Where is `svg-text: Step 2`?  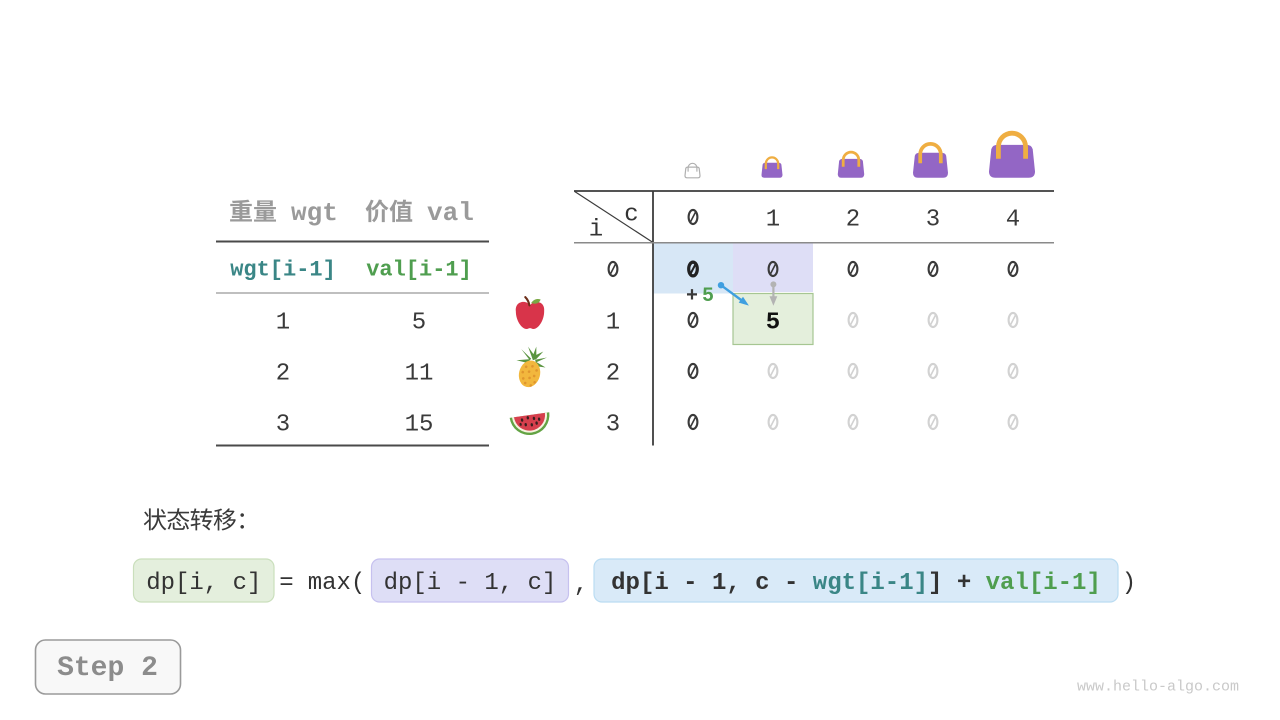 svg-text: Step 2 is located at coordinates (107, 668).